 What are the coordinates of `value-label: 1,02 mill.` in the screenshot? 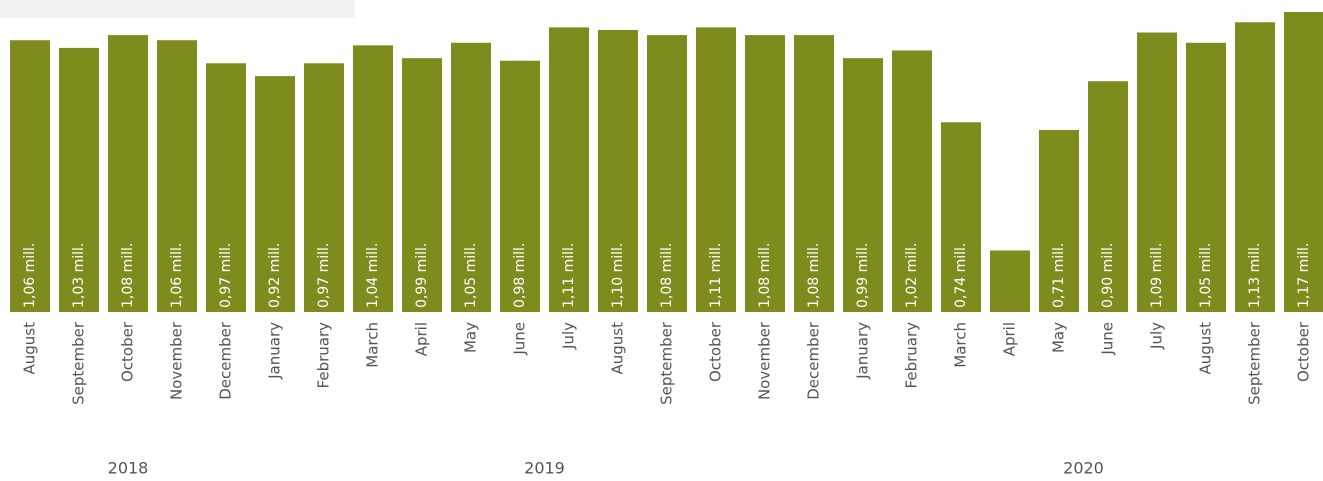 It's located at (912, 275).